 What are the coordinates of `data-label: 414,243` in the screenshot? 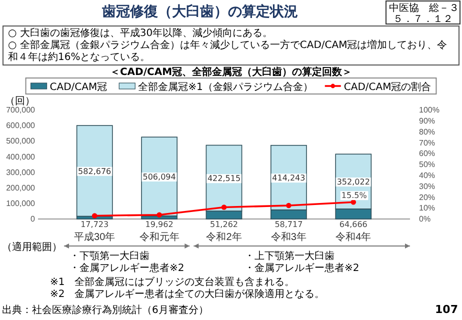 It's located at (289, 178).